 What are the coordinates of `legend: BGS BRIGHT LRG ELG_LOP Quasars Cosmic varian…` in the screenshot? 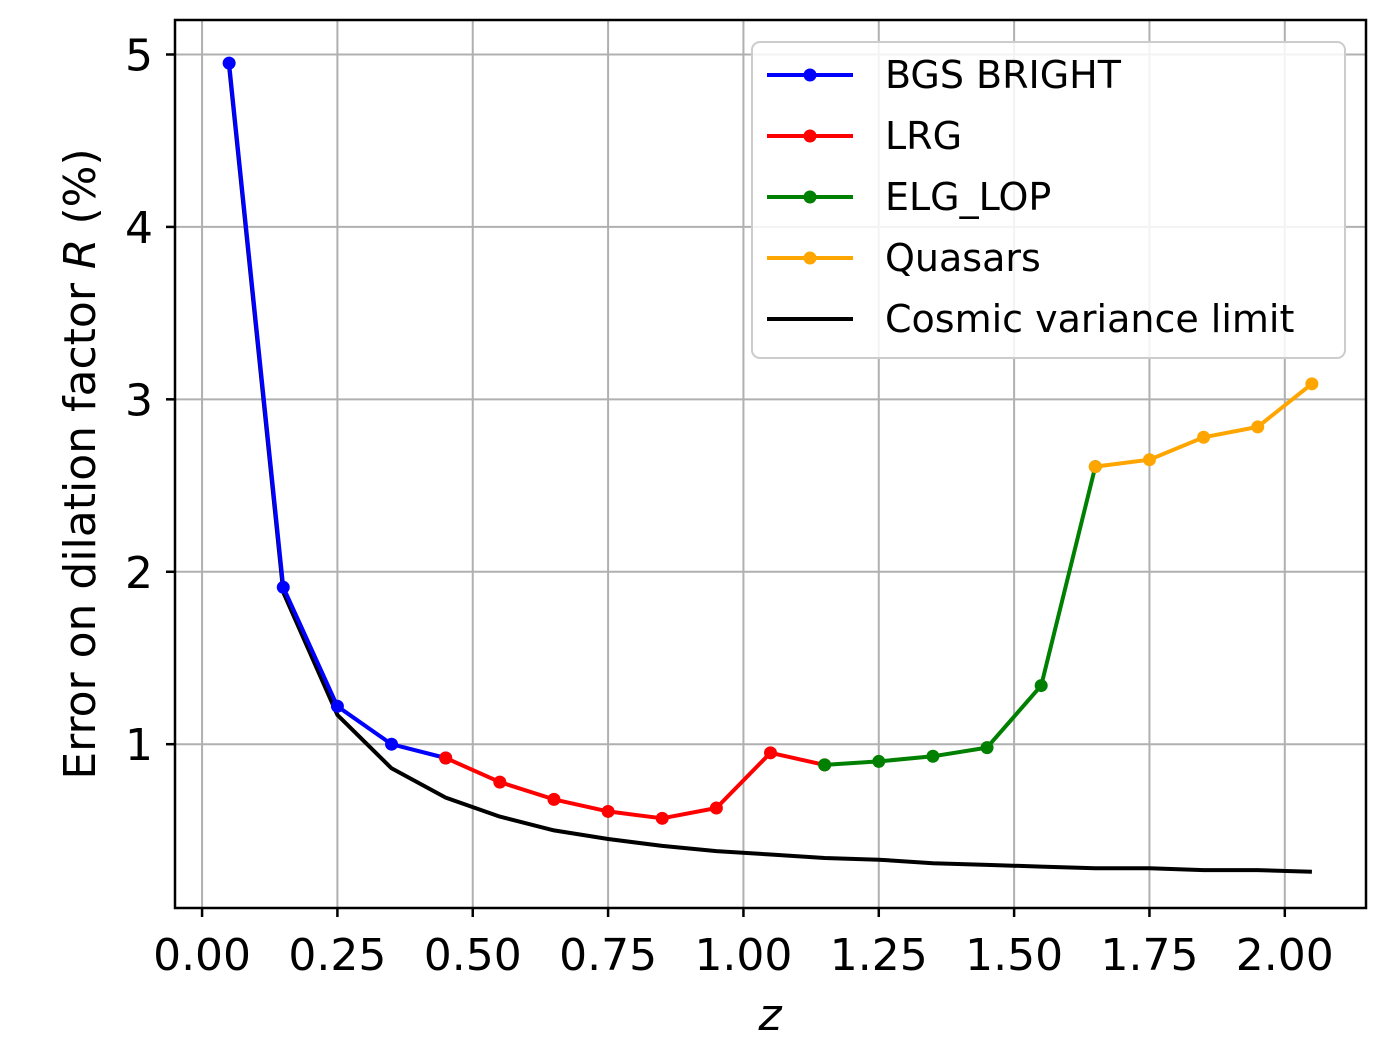 It's located at (1048, 200).